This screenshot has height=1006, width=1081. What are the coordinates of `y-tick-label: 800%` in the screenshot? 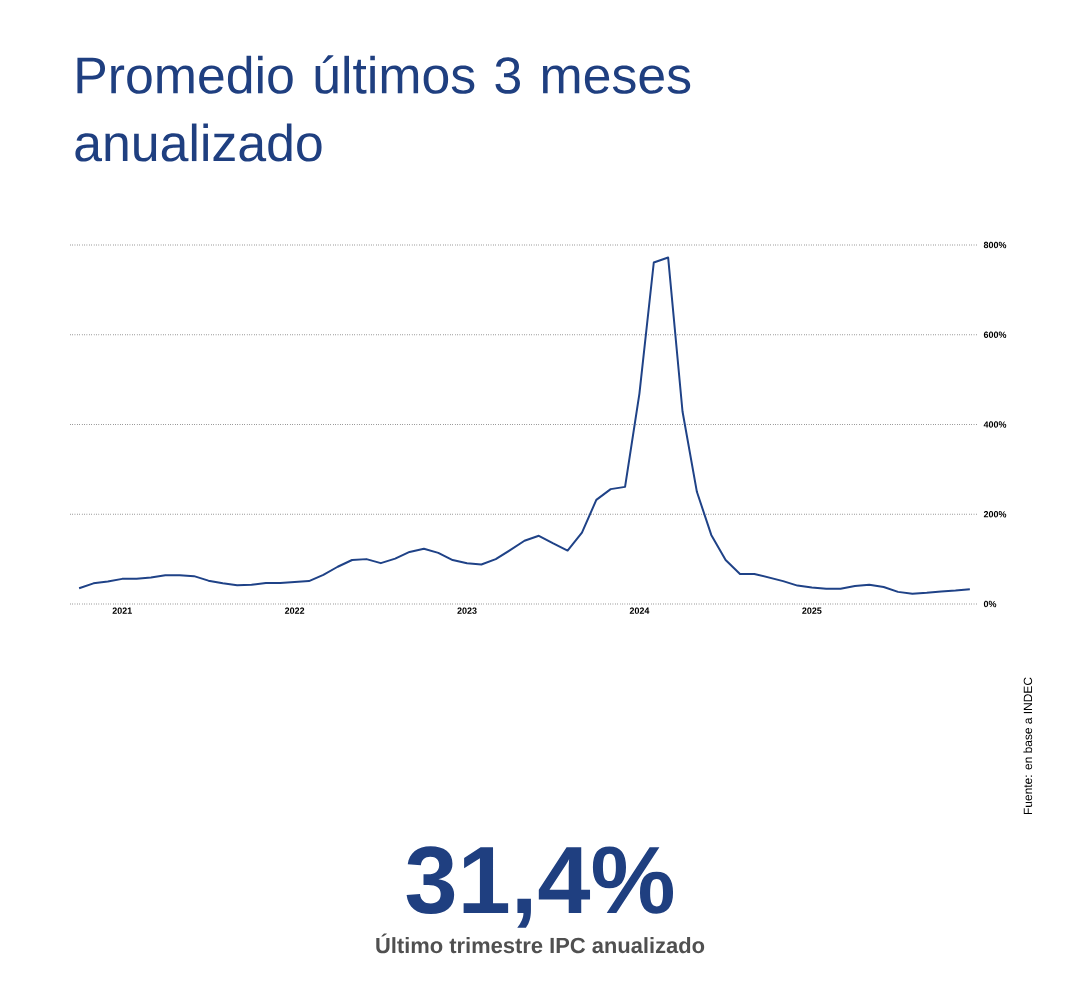 It's located at (995, 245).